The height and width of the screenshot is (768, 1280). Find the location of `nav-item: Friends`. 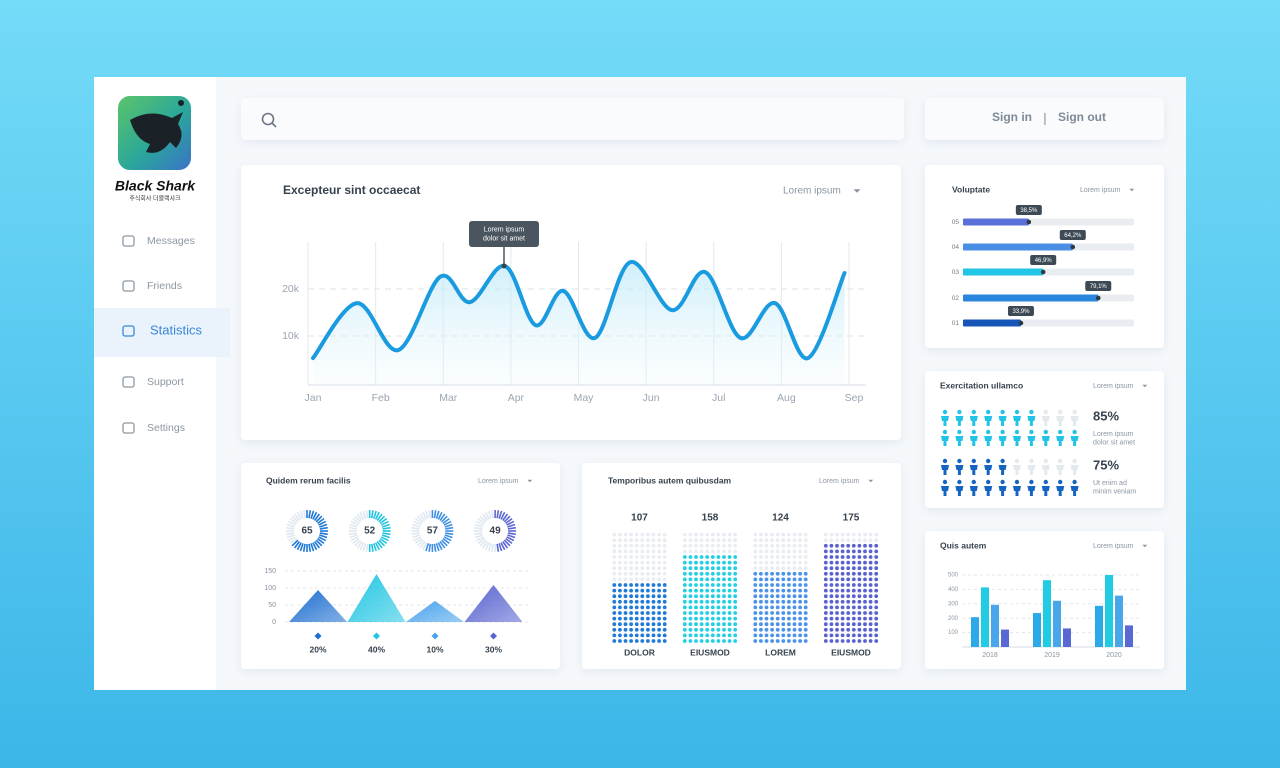

nav-item: Friends is located at coordinates (164, 286).